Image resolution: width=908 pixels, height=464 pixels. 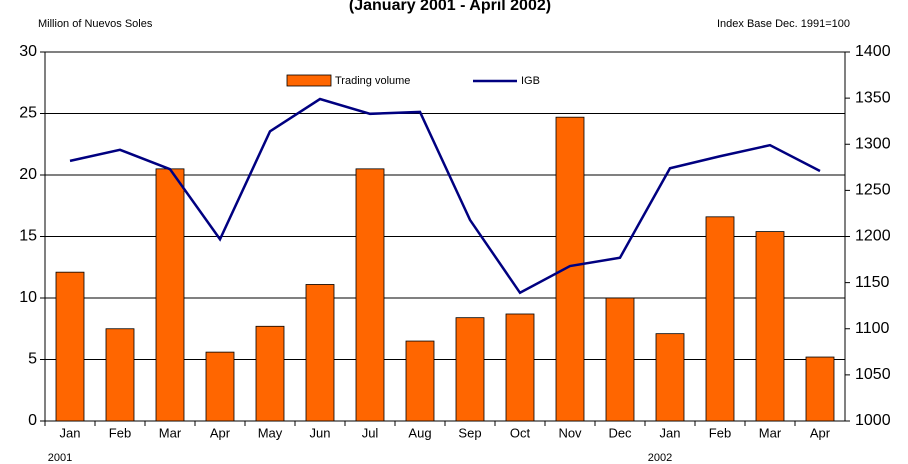 I want to click on y-tick-label: 30, so click(x=28, y=51).